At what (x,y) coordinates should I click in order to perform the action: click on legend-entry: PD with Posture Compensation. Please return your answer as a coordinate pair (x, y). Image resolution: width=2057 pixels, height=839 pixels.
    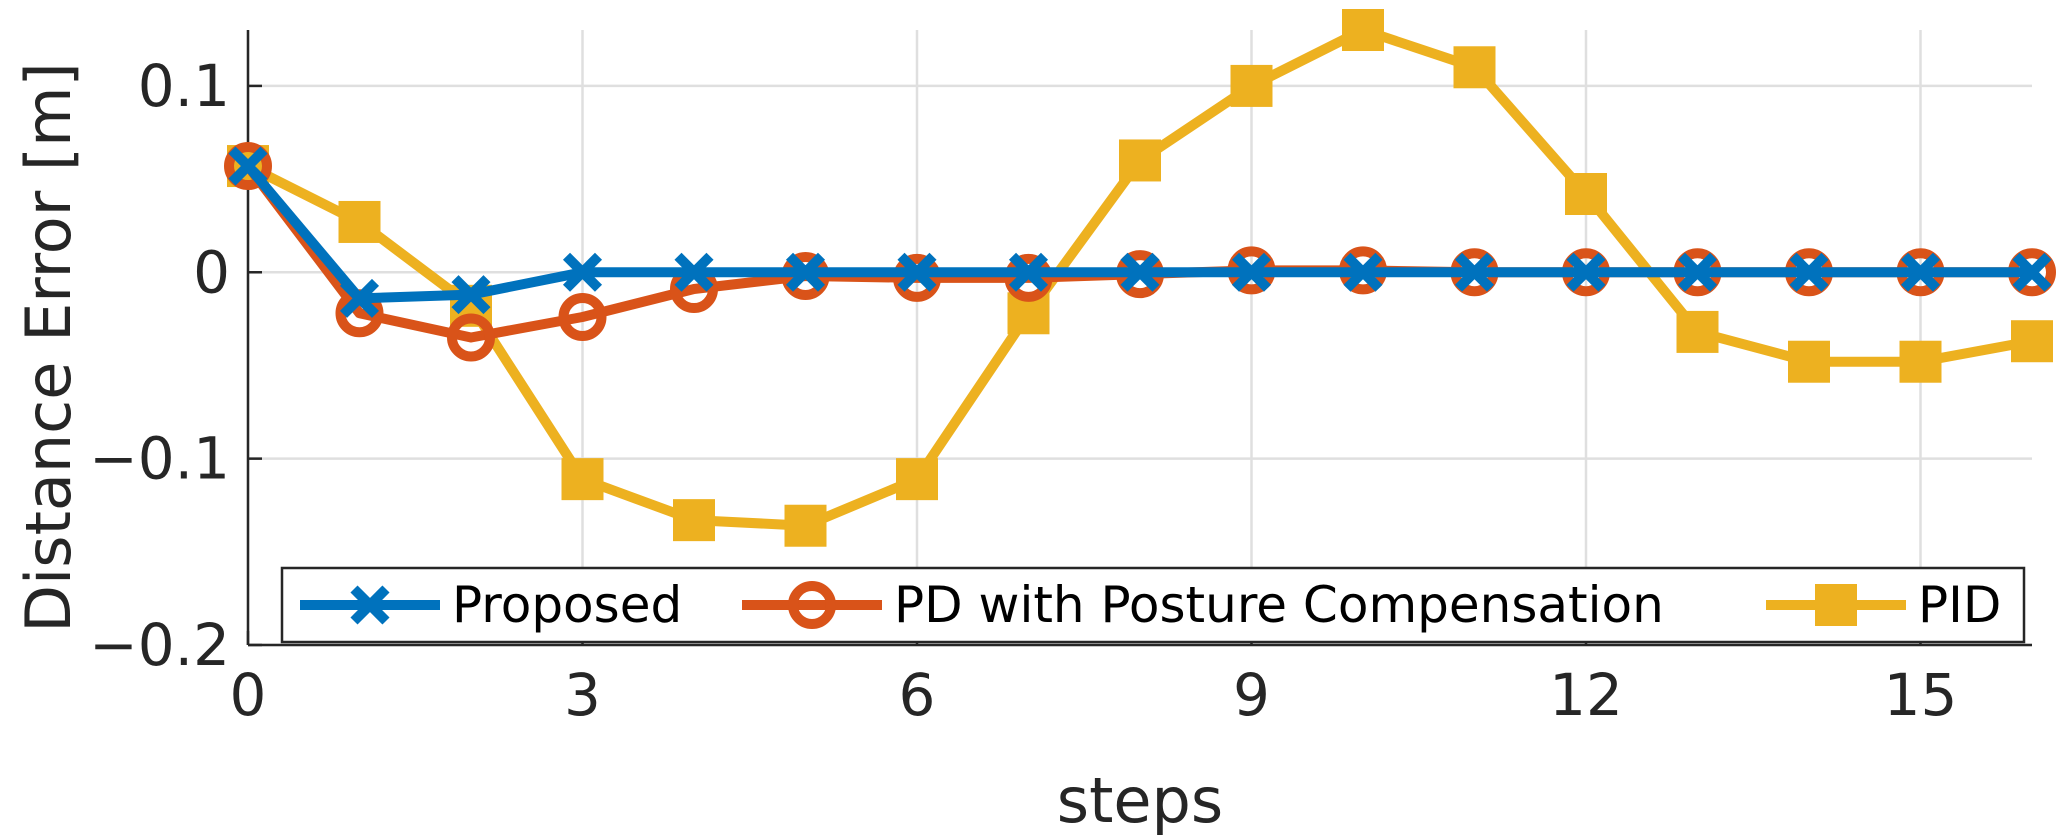
    Looking at the image, I should click on (1203, 605).